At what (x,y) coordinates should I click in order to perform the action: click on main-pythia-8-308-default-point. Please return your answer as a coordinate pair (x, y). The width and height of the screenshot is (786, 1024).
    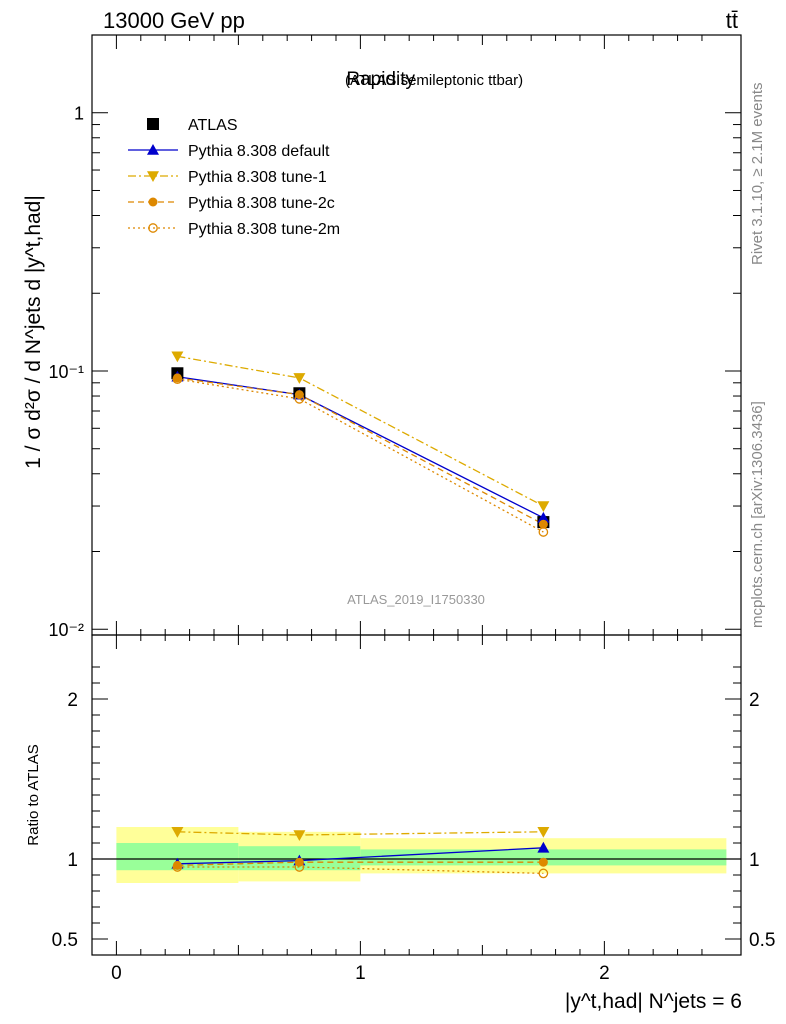
    Looking at the image, I should click on (543, 517).